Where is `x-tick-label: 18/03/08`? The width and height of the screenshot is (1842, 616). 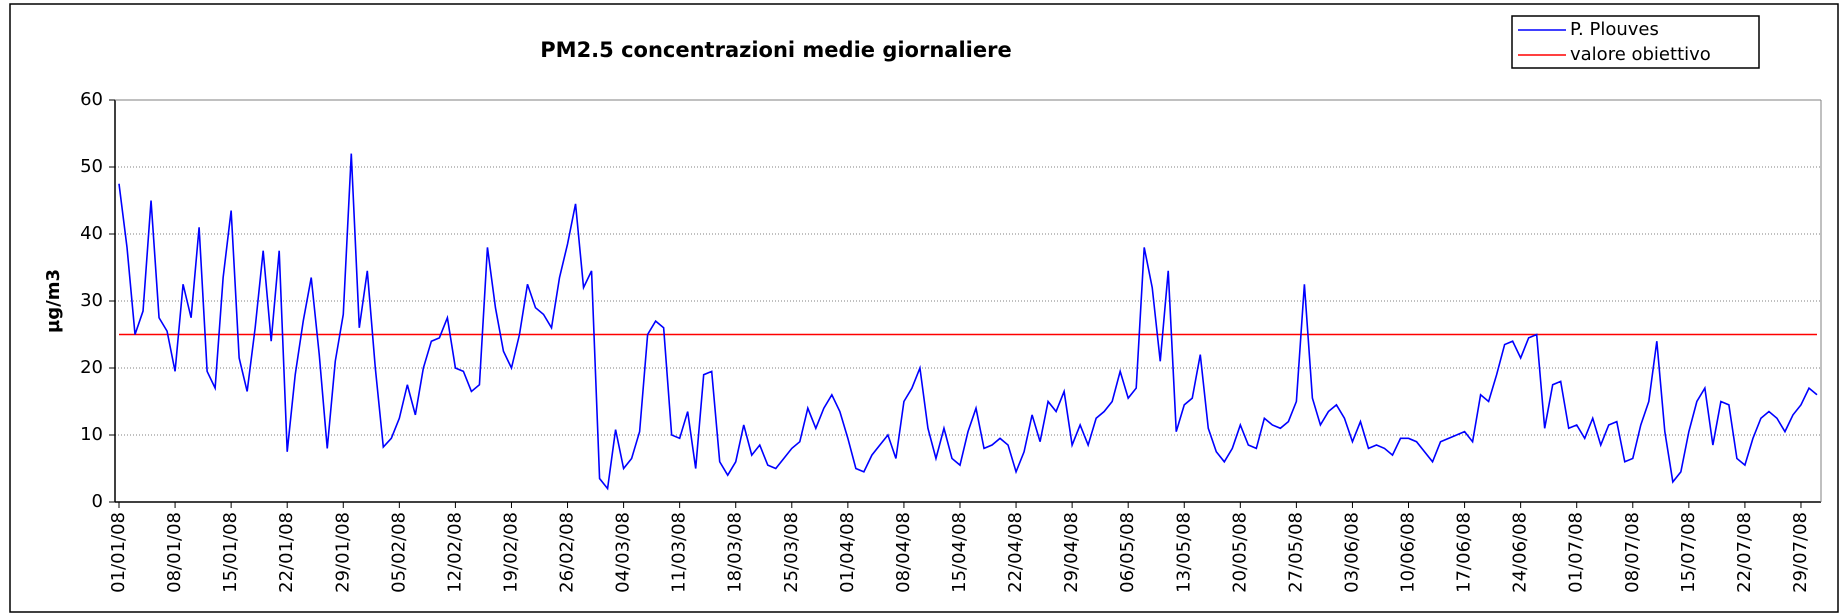
x-tick-label: 18/03/08 is located at coordinates (735, 552).